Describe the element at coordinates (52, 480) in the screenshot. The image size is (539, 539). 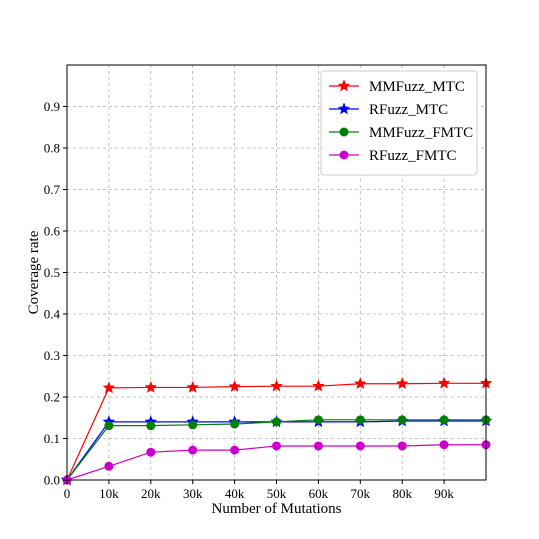
I see `y-tick-label: 0.0` at that location.